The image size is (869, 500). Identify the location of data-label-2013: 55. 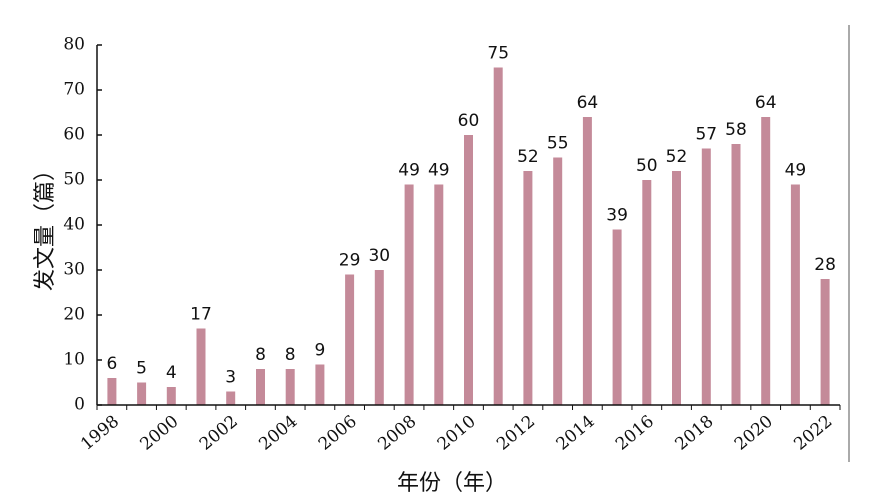
(558, 144).